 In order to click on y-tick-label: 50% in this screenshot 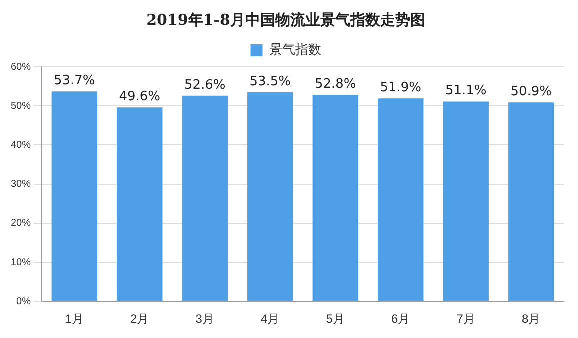, I will do `click(21, 106)`.